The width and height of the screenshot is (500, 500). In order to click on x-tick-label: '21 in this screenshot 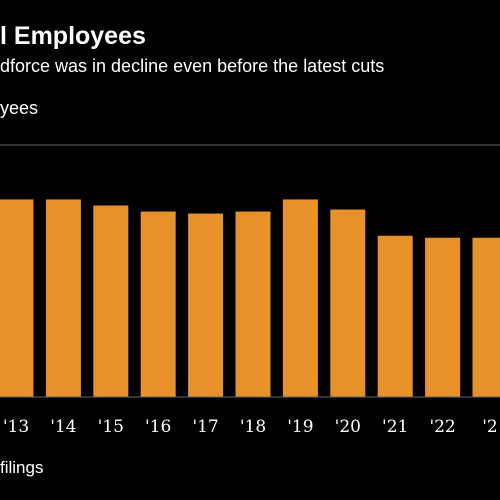, I will do `click(395, 427)`.